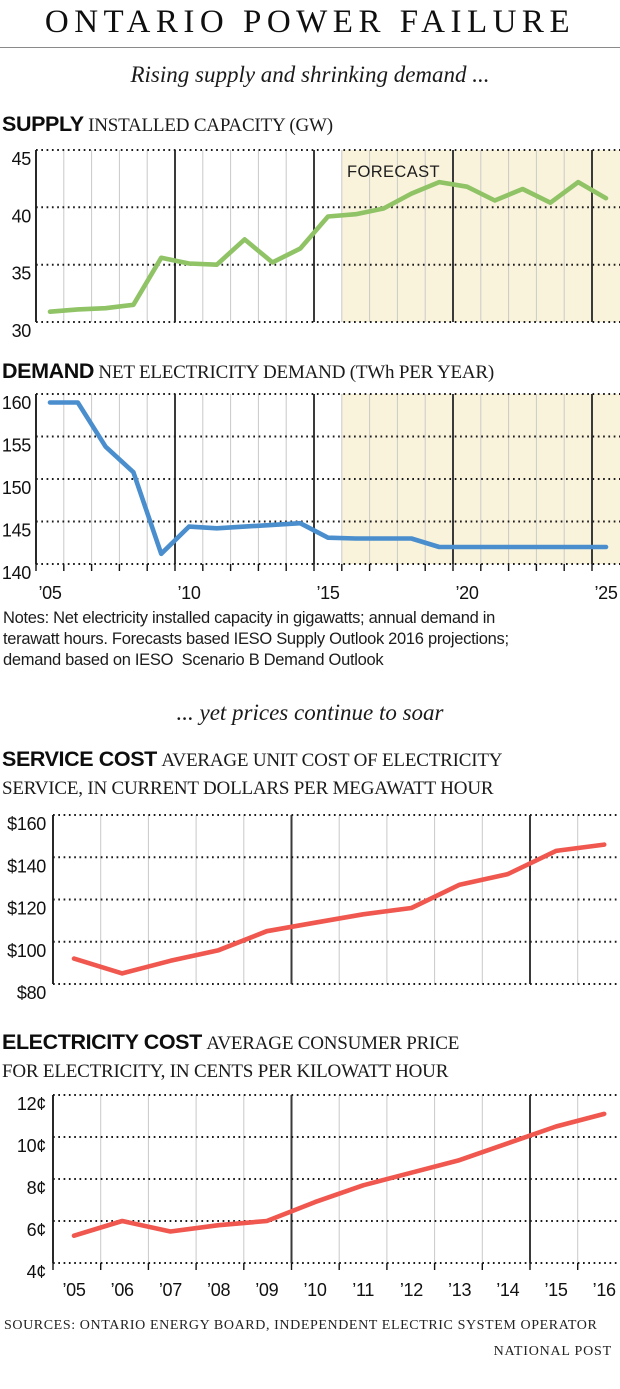 This screenshot has width=620, height=1389. I want to click on electricity-x-tick-label: ’15, so click(555, 1290).